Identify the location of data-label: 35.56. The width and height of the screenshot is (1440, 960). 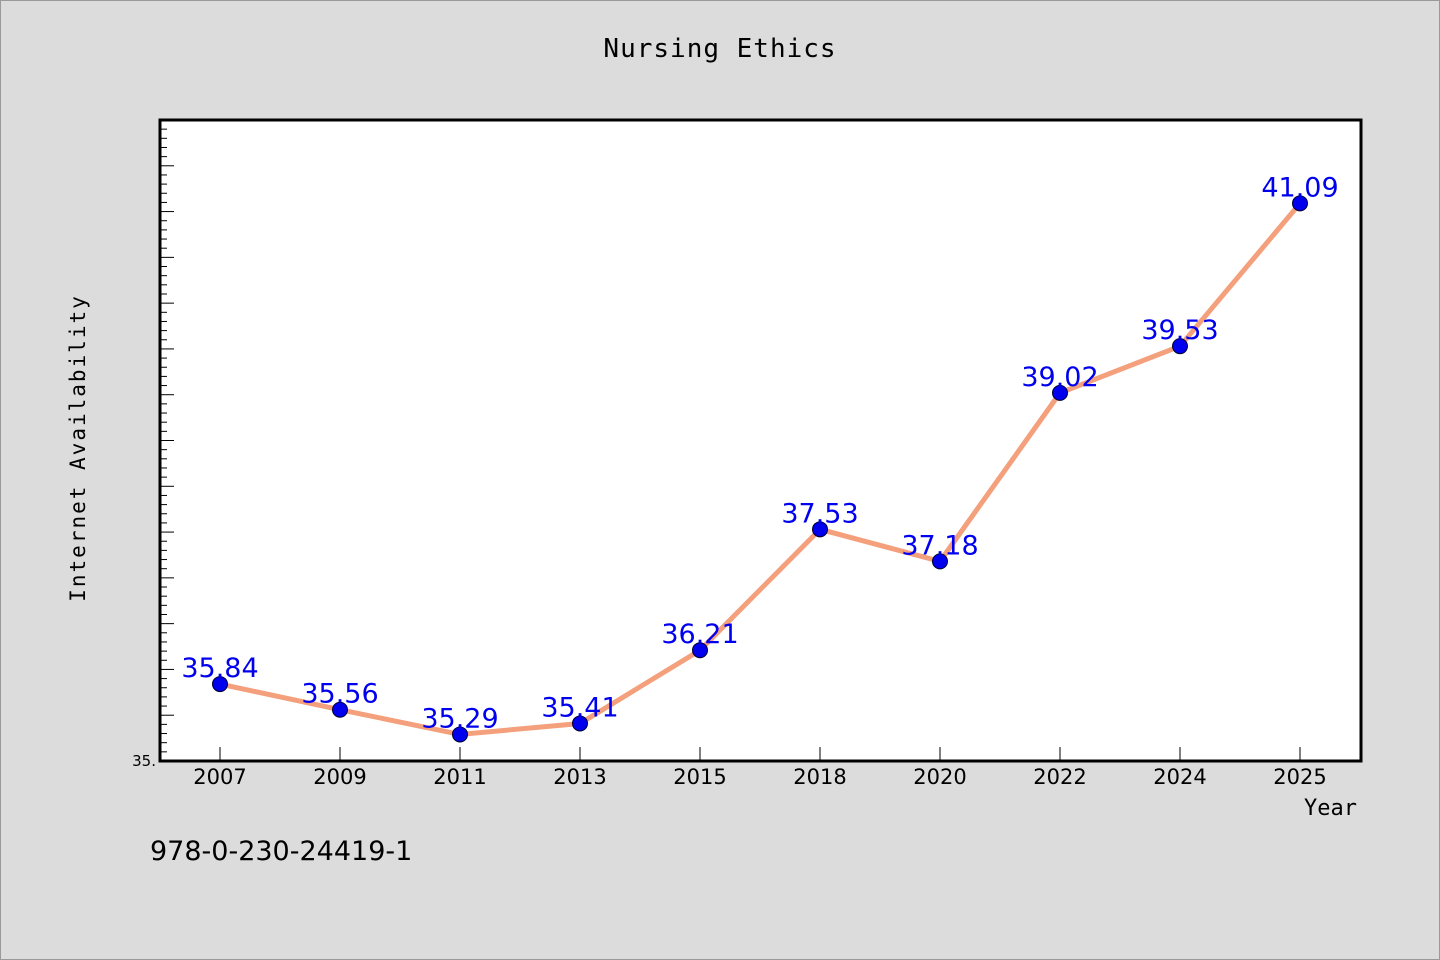
(339, 694).